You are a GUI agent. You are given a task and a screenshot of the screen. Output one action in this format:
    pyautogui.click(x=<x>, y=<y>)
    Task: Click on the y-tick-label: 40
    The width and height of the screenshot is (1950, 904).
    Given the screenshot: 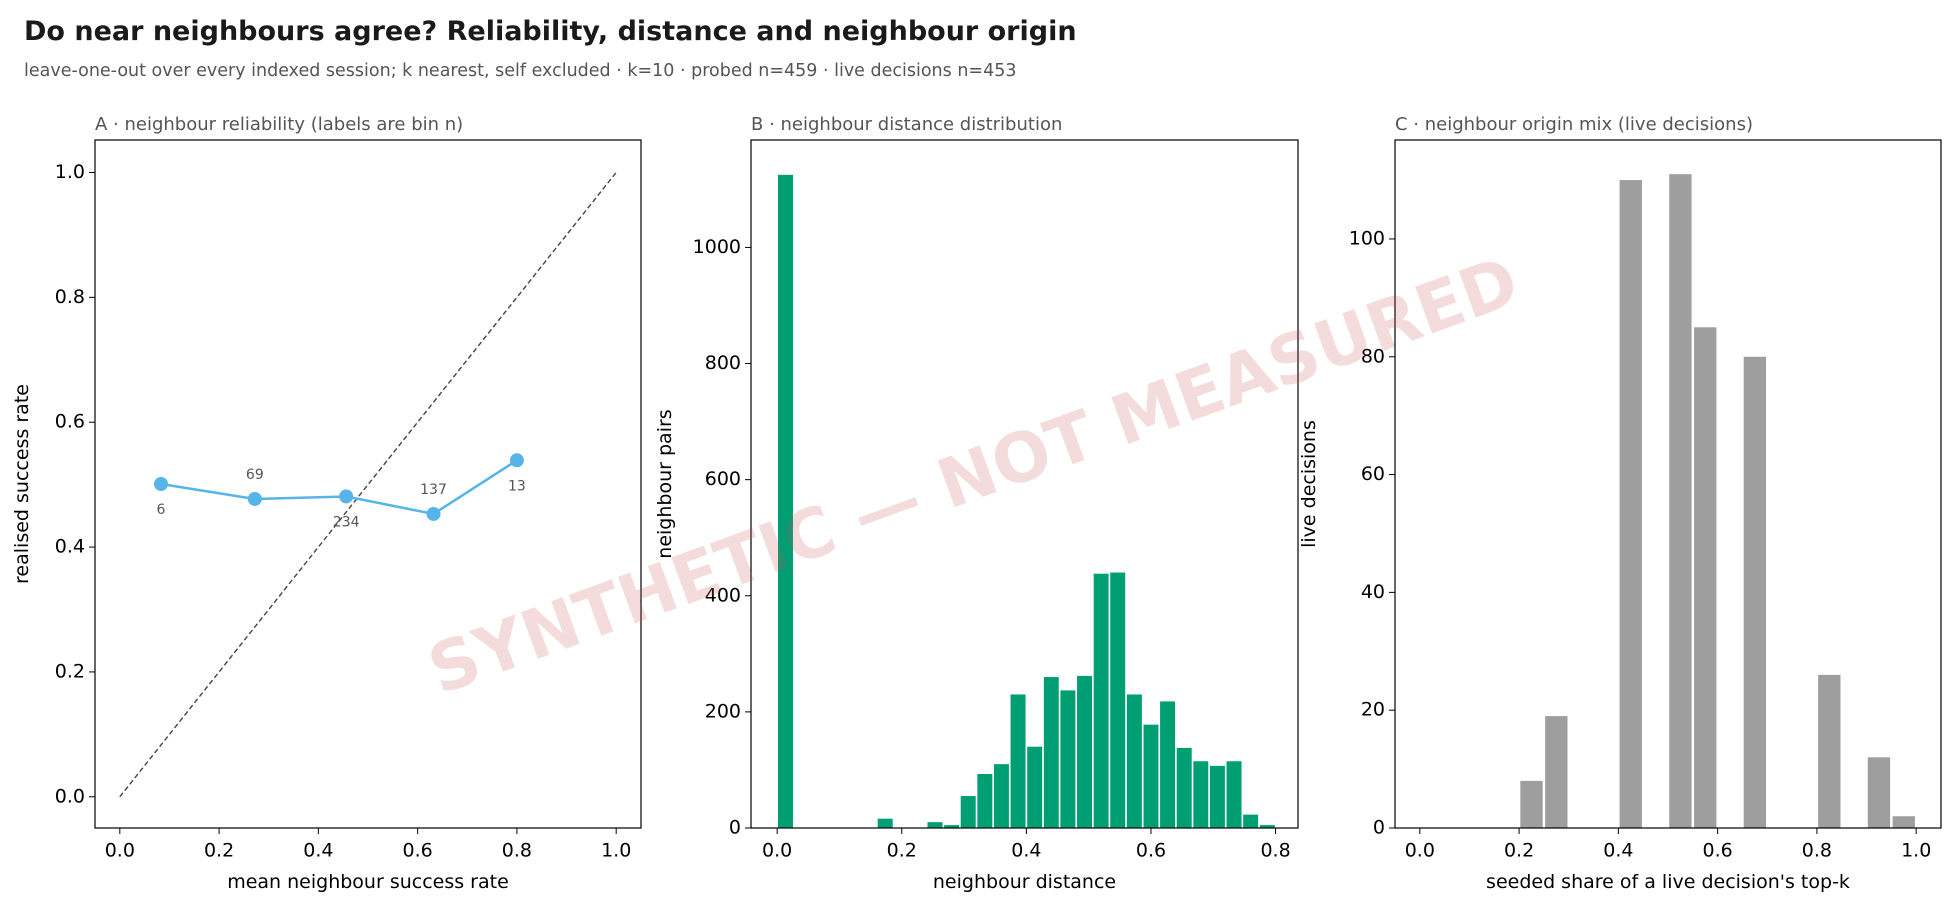 What is the action you would take?
    pyautogui.click(x=1373, y=592)
    